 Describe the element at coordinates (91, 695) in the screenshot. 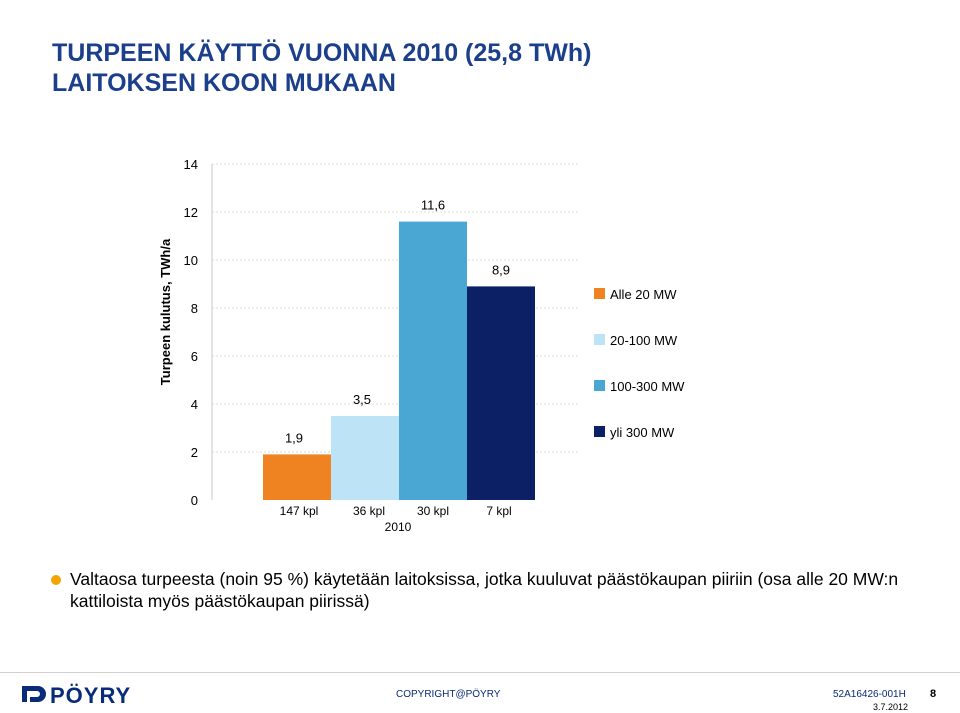

I see `logo-text: PÖYRY` at that location.